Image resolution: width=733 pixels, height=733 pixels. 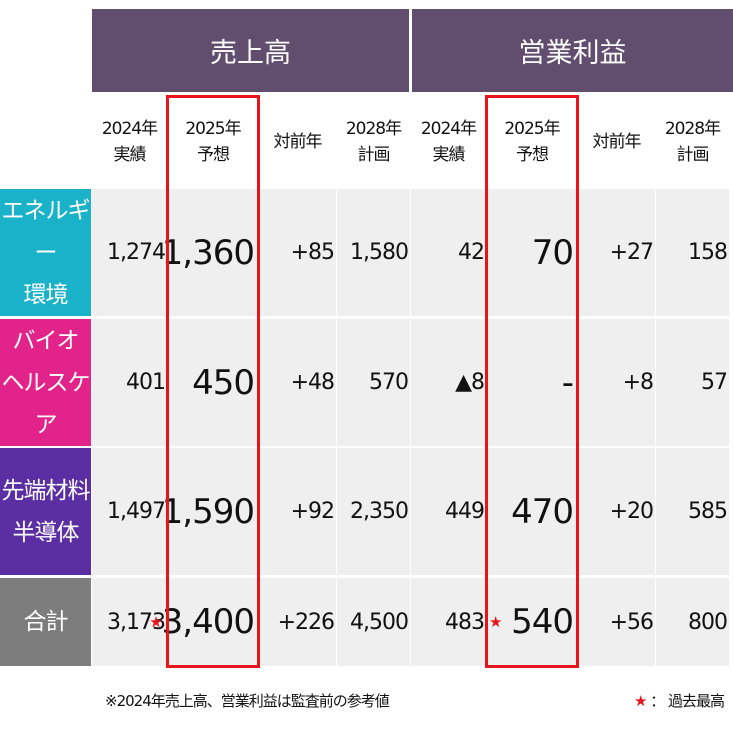 I want to click on table-cell: 483, so click(x=448, y=622).